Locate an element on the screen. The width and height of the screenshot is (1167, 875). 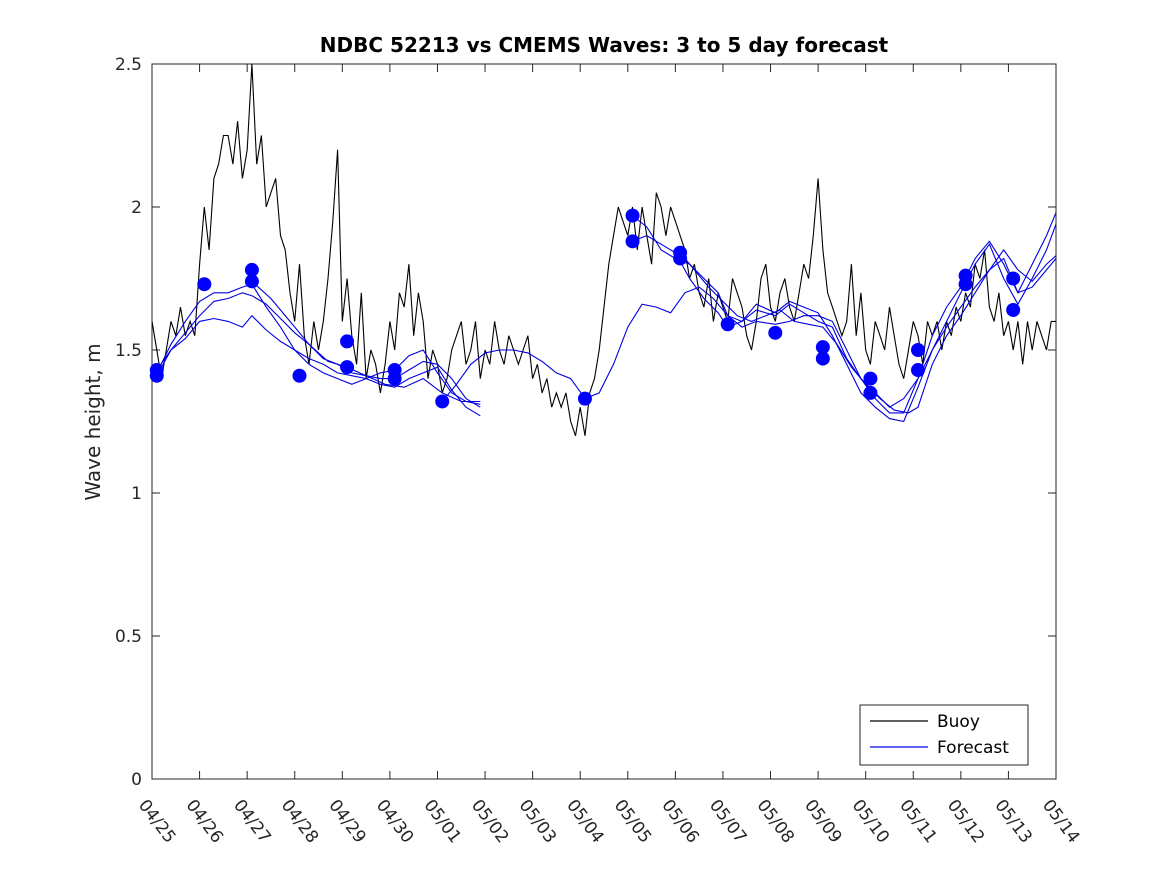
x-tick-label: 04/28 is located at coordinates (299, 821).